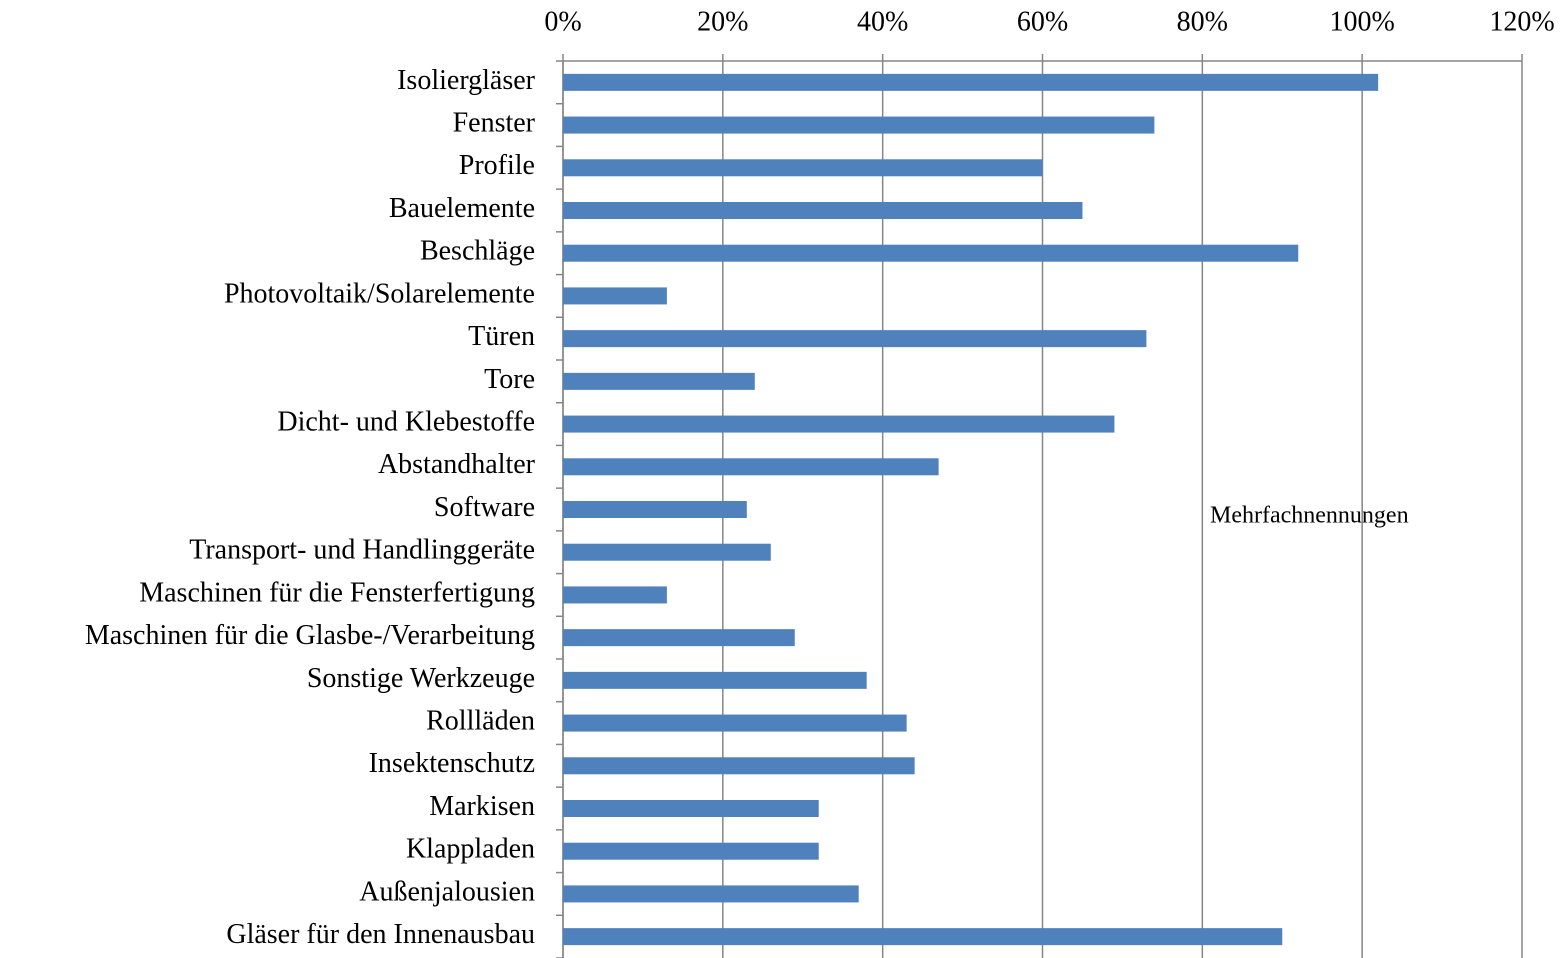 This screenshot has width=1565, height=958. Describe the element at coordinates (406, 421) in the screenshot. I see `y-tick-label: Dicht- und Klebestoffe` at that location.